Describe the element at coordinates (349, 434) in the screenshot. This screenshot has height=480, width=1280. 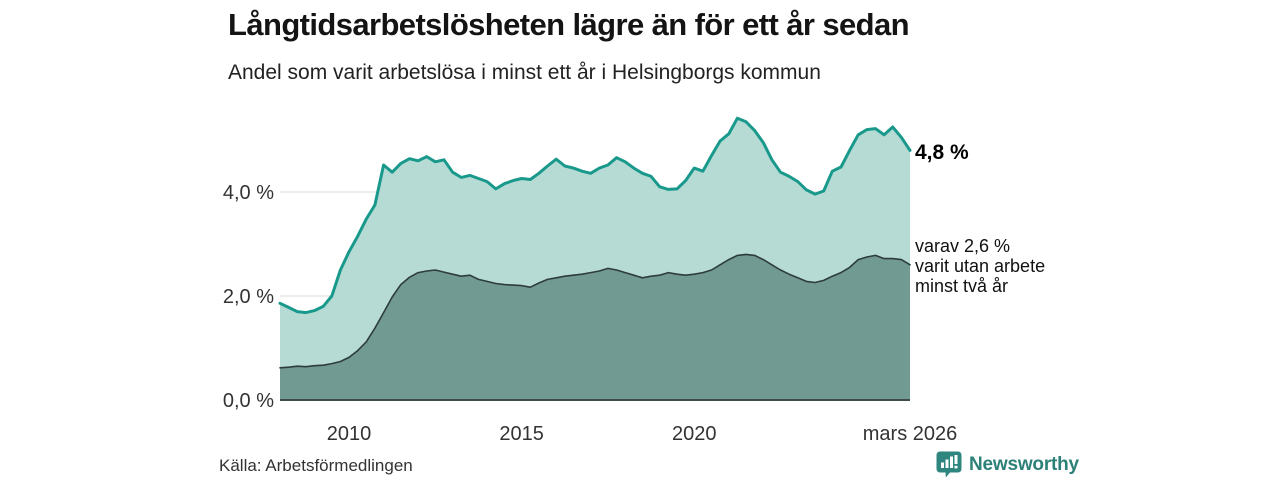
I see `x-tick-label: 2010` at that location.